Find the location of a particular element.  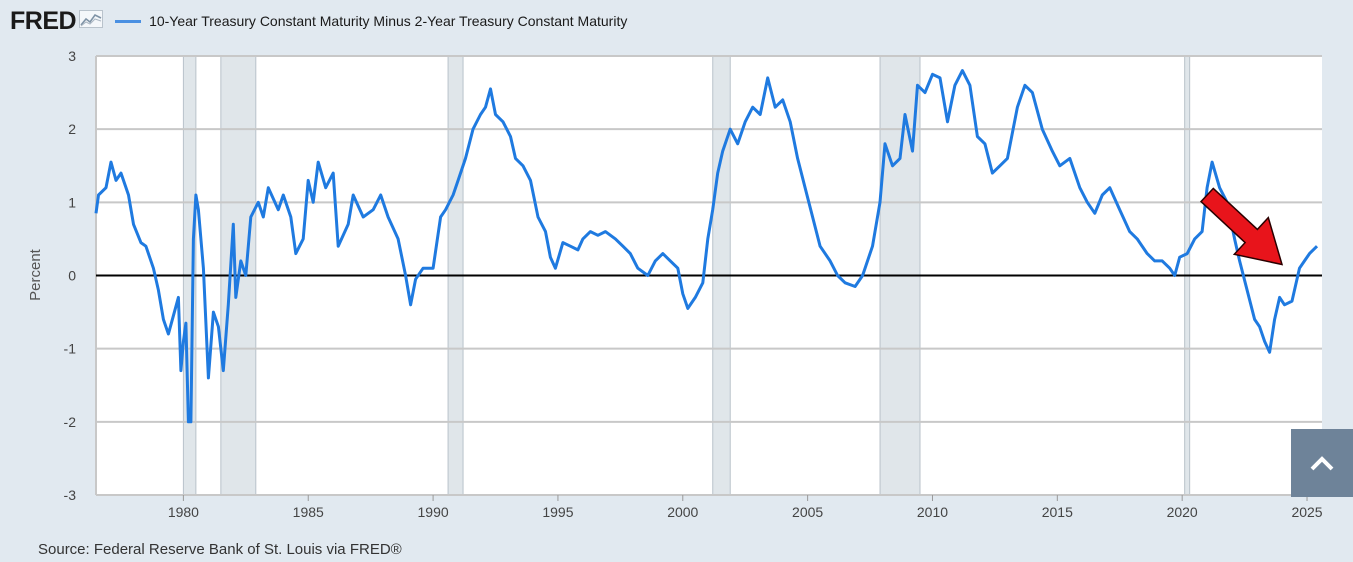

y-tick-label: -1 is located at coordinates (70, 349).